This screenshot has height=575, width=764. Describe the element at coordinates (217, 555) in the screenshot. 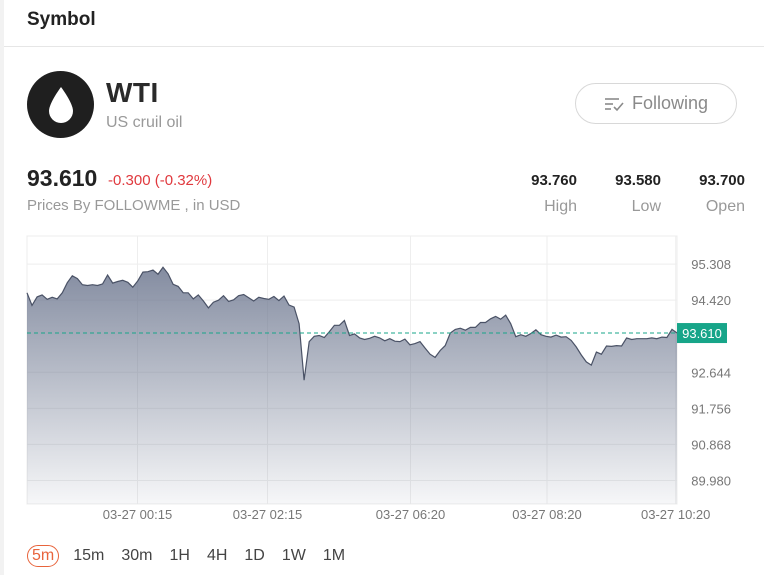

I see `interval-4h: 4H` at that location.